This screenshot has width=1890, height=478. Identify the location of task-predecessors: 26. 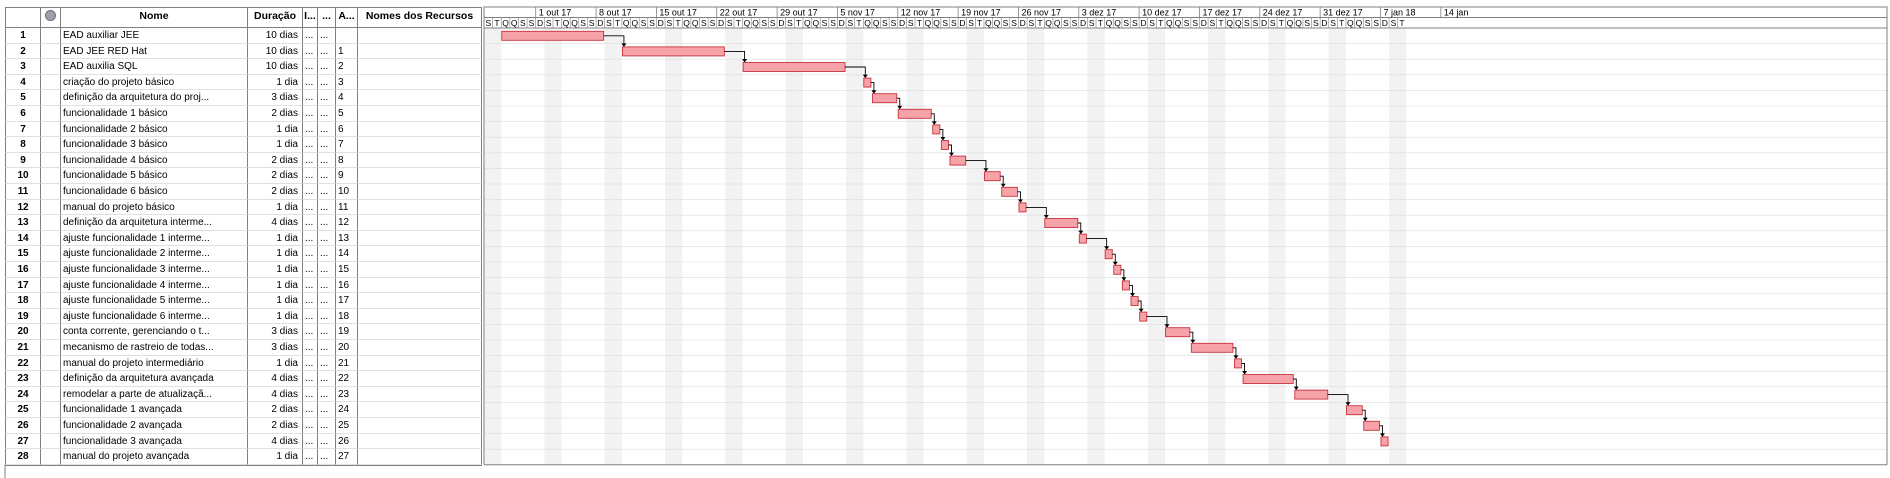
(347, 441).